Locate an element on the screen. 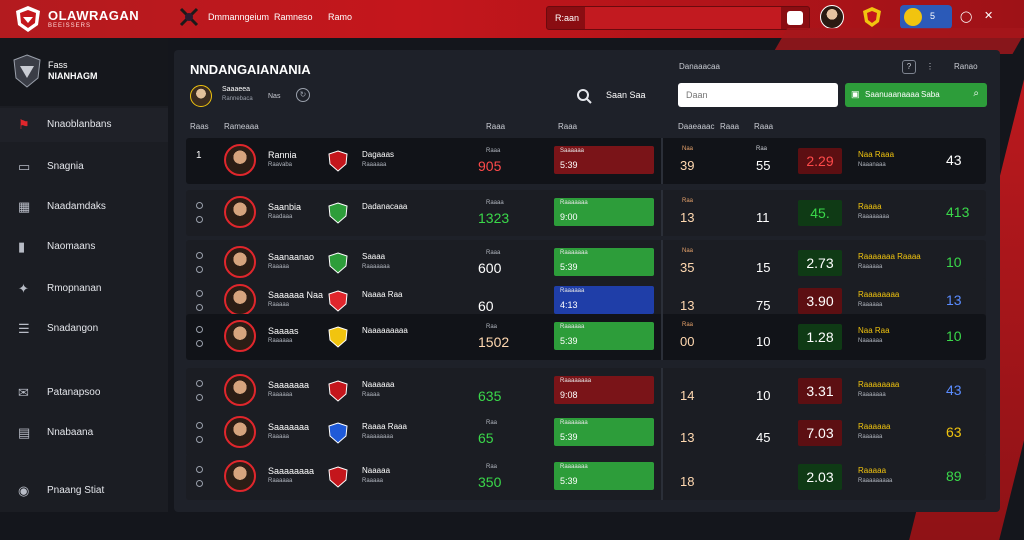  close-icon: ✕ is located at coordinates (989, 16).